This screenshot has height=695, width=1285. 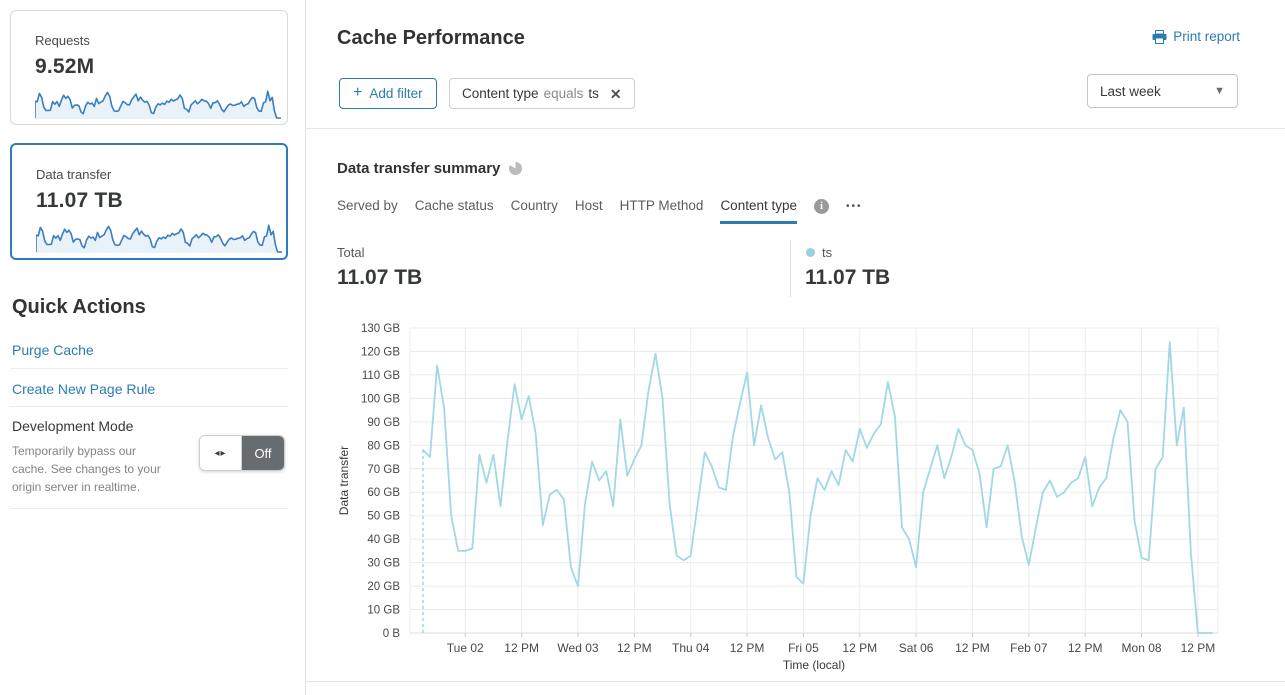 I want to click on legend-dot-icon, so click(x=810, y=252).